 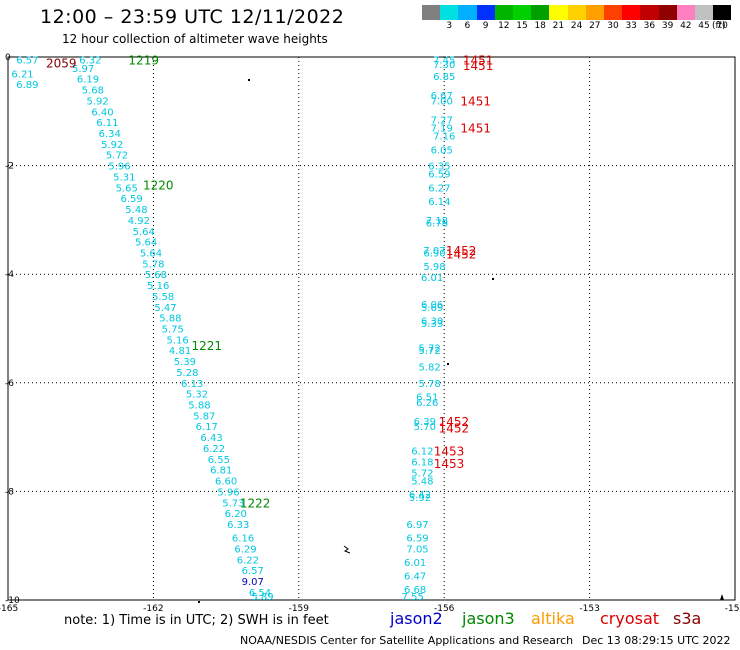 I want to click on time-label: 1219, so click(x=143, y=61).